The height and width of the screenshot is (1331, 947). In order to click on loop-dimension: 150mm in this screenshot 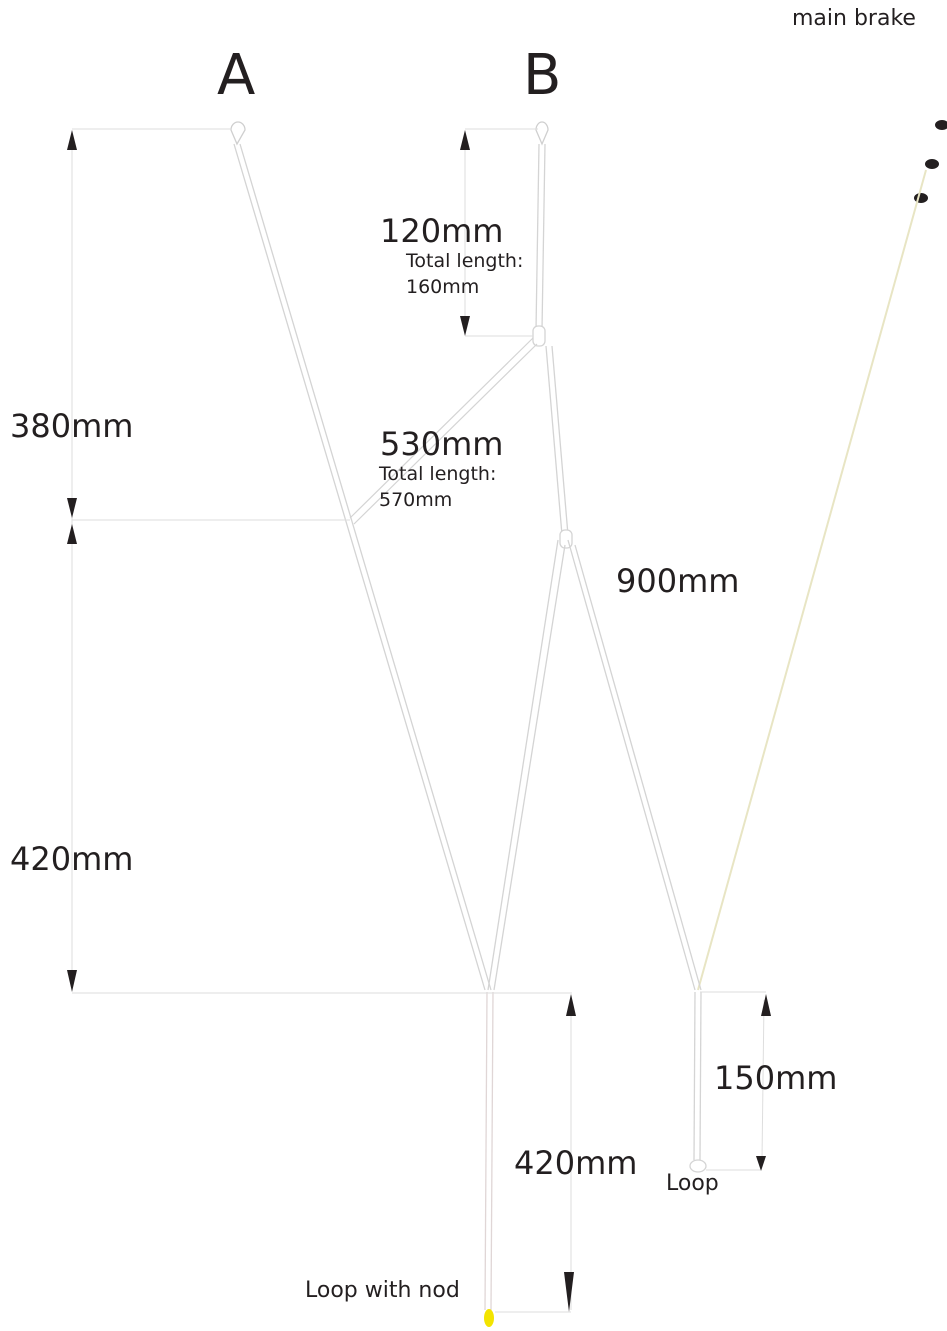, I will do `click(776, 1078)`.